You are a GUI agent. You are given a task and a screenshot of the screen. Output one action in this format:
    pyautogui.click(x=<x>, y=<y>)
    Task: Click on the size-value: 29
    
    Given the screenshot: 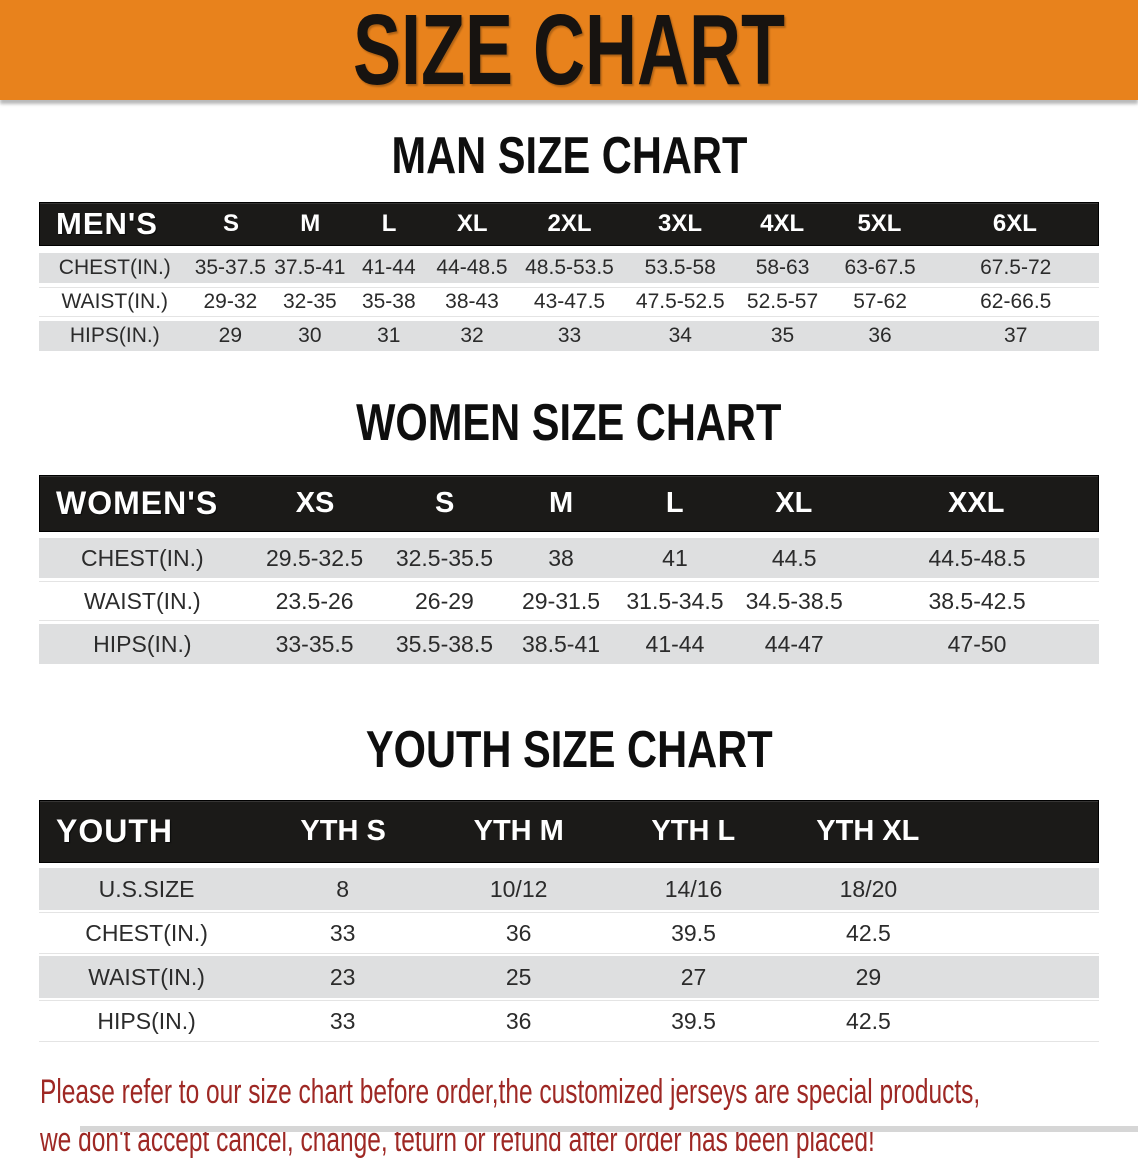 What is the action you would take?
    pyautogui.click(x=868, y=976)
    